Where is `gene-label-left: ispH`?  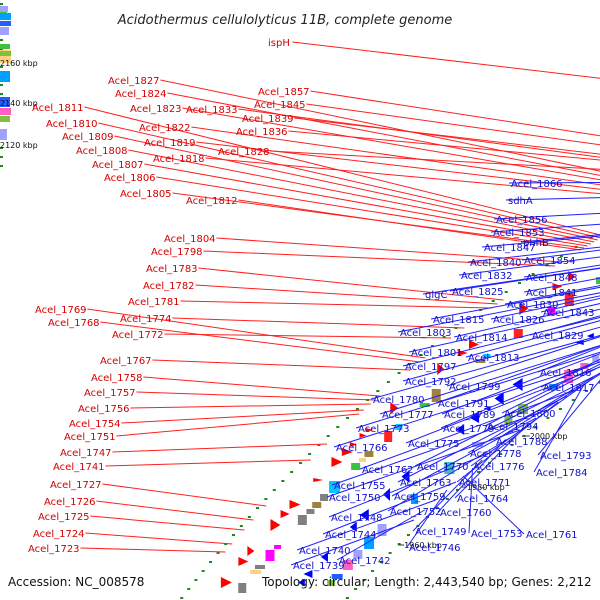
gene-label-left: ispH is located at coordinates (279, 43).